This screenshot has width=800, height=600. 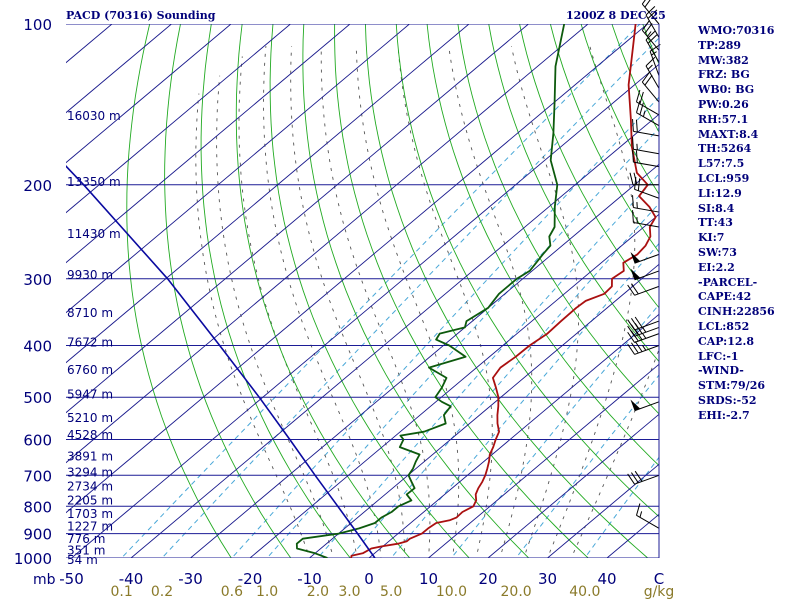 What do you see at coordinates (33, 559) in the screenshot?
I see `pressure-label-1000: 1000` at bounding box center [33, 559].